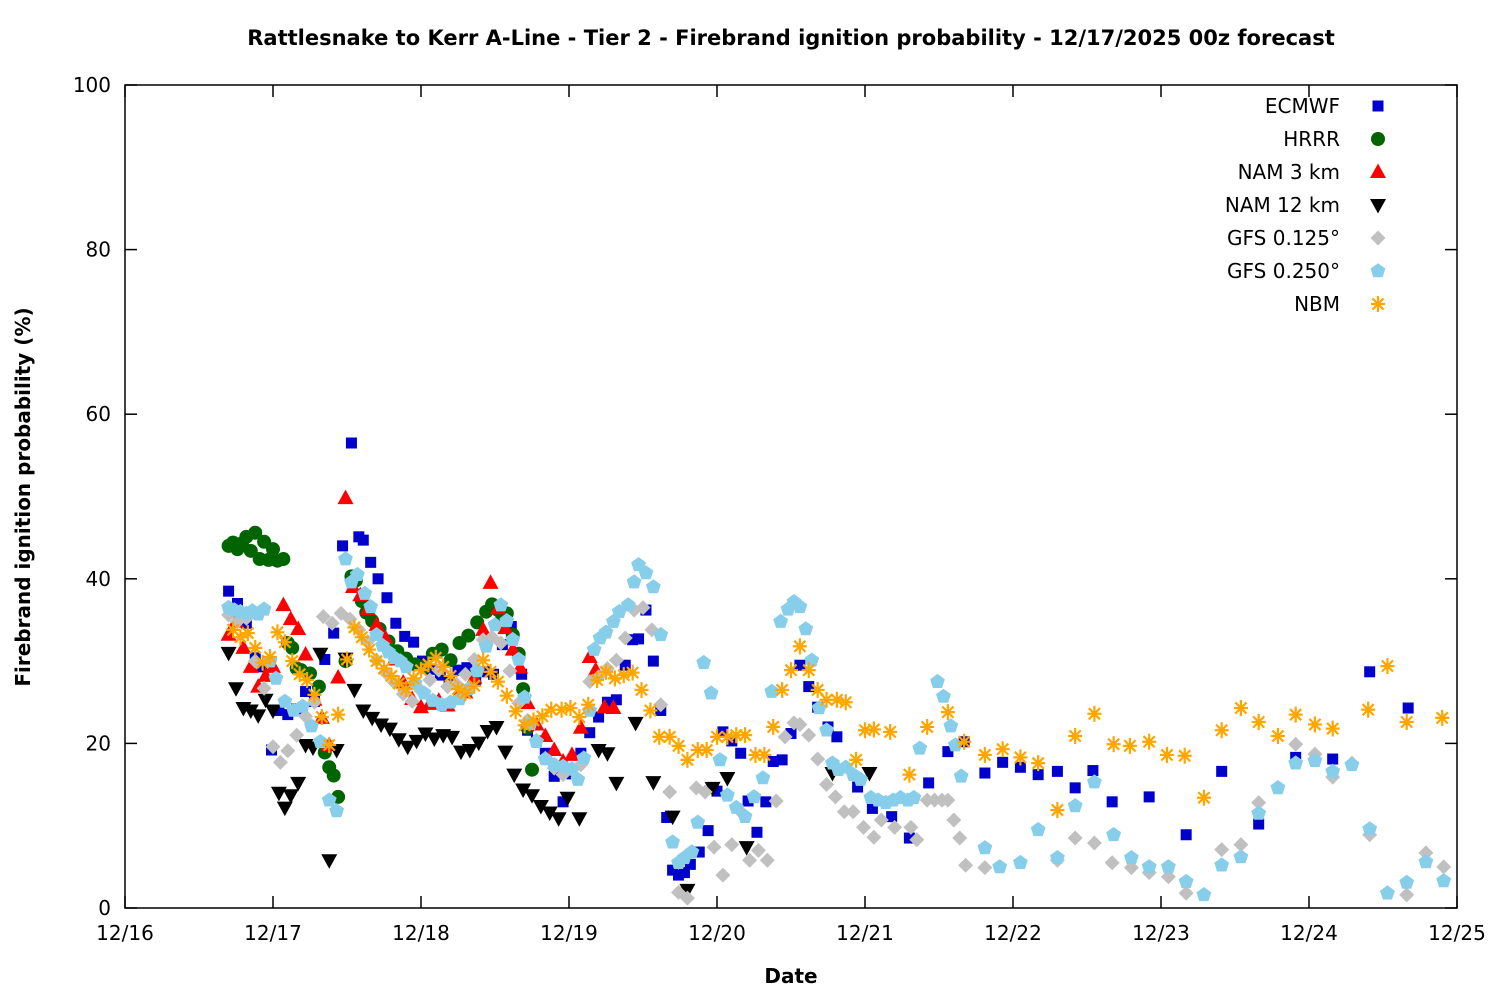 The image size is (1500, 1000). What do you see at coordinates (421, 933) in the screenshot?
I see `x-tick-label: 12/18` at bounding box center [421, 933].